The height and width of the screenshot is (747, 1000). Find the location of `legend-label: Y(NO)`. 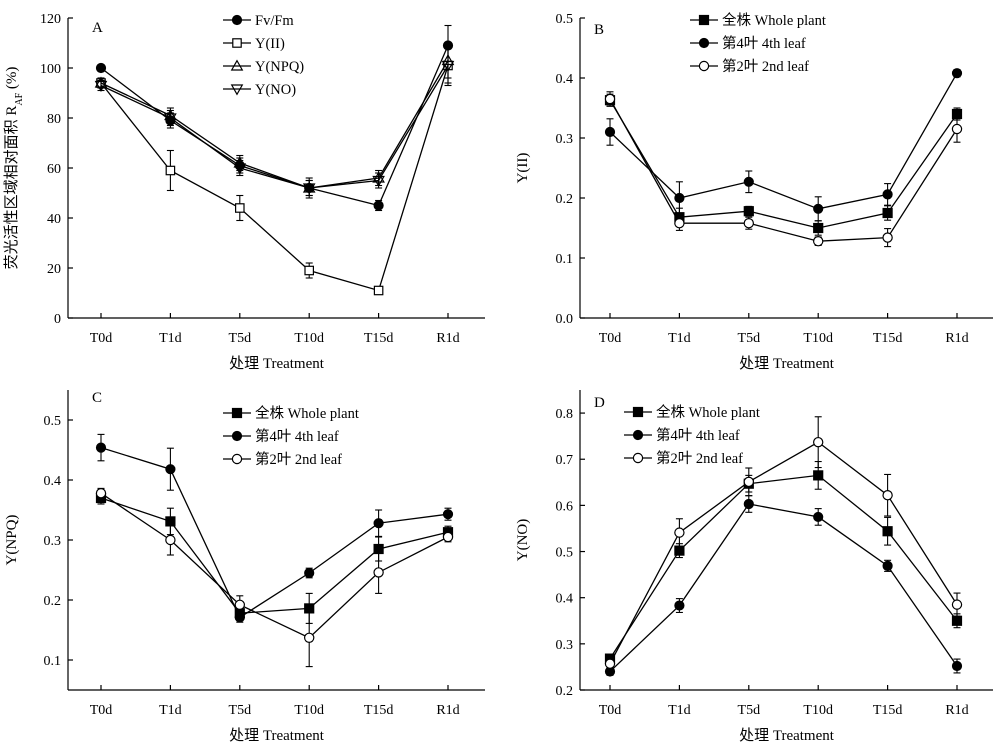

legend-label: Y(NO) is located at coordinates (275, 90).